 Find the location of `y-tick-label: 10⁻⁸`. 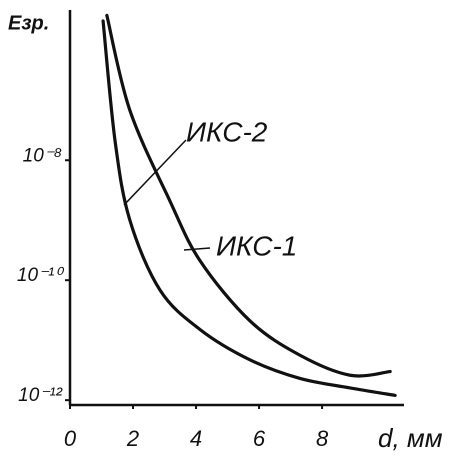

y-tick-label: 10⁻⁸ is located at coordinates (42, 155).